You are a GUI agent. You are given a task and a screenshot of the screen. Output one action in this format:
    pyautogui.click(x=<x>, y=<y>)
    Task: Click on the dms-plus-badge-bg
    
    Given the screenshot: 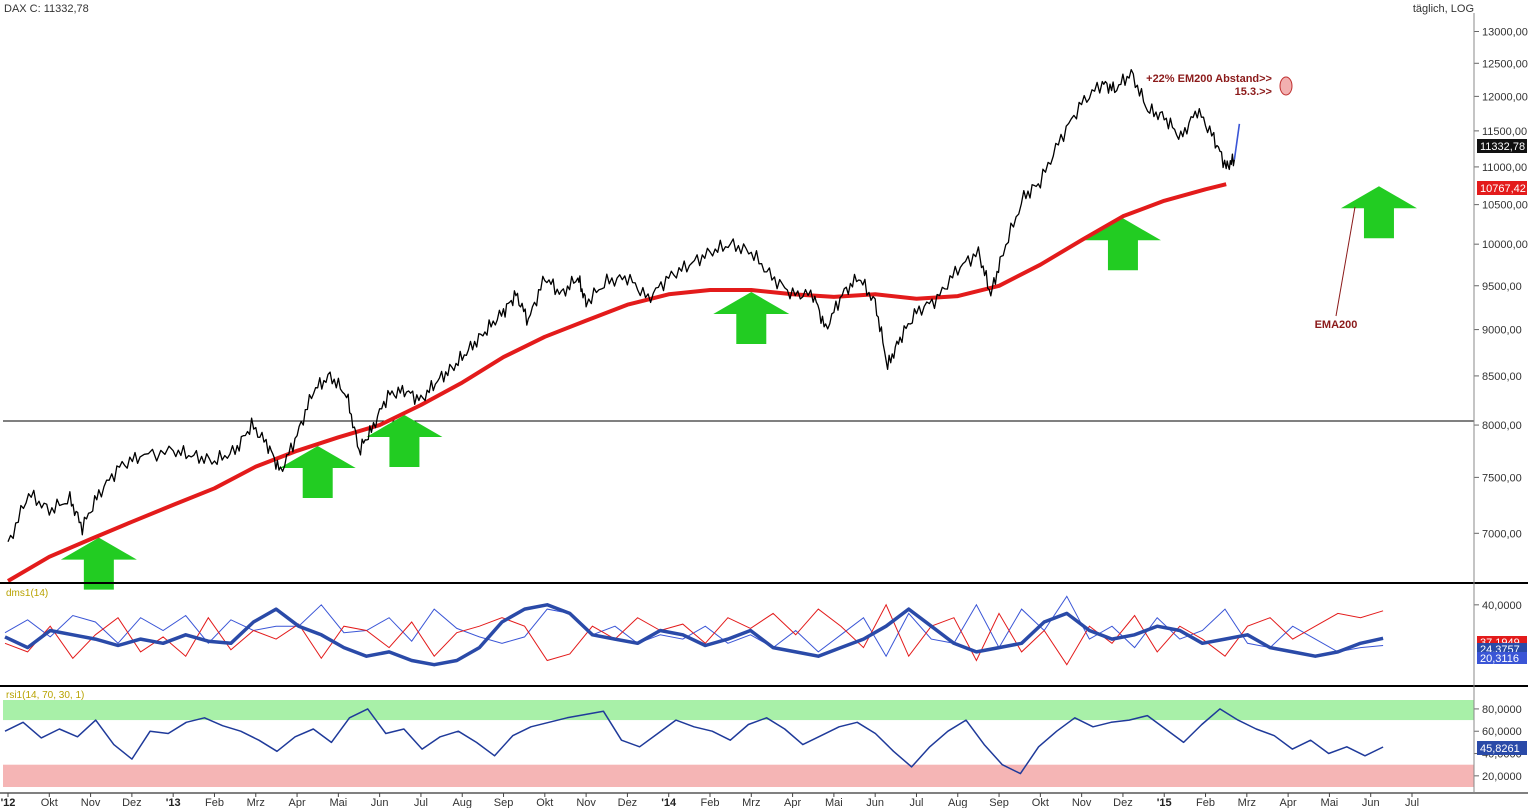 What is the action you would take?
    pyautogui.click(x=1502, y=658)
    